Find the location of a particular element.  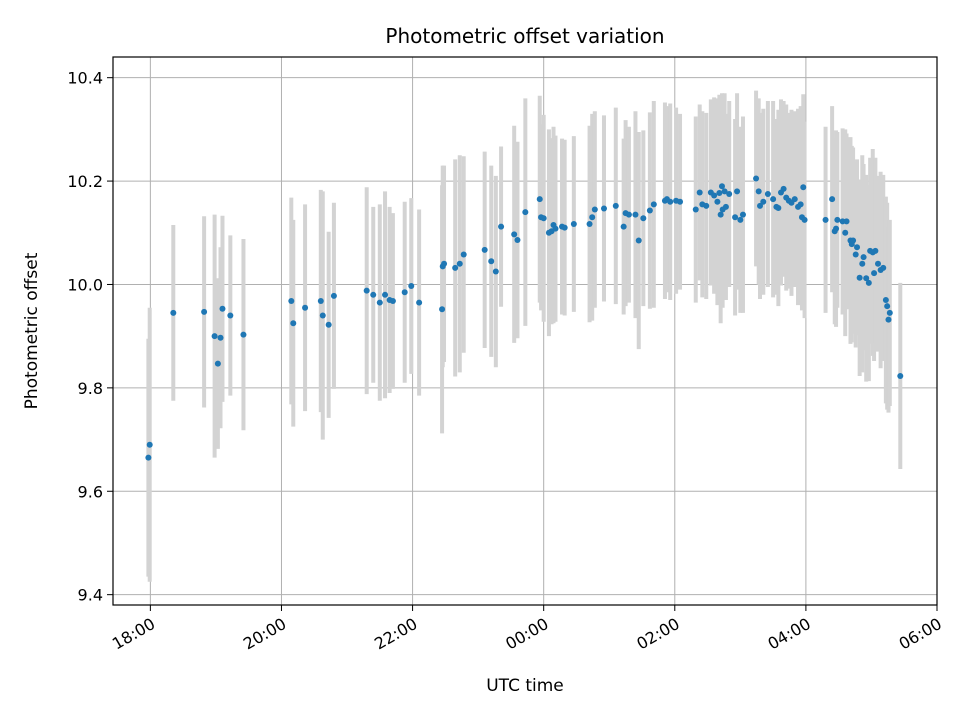

chart-title: Photometric offset variation is located at coordinates (524, 36).